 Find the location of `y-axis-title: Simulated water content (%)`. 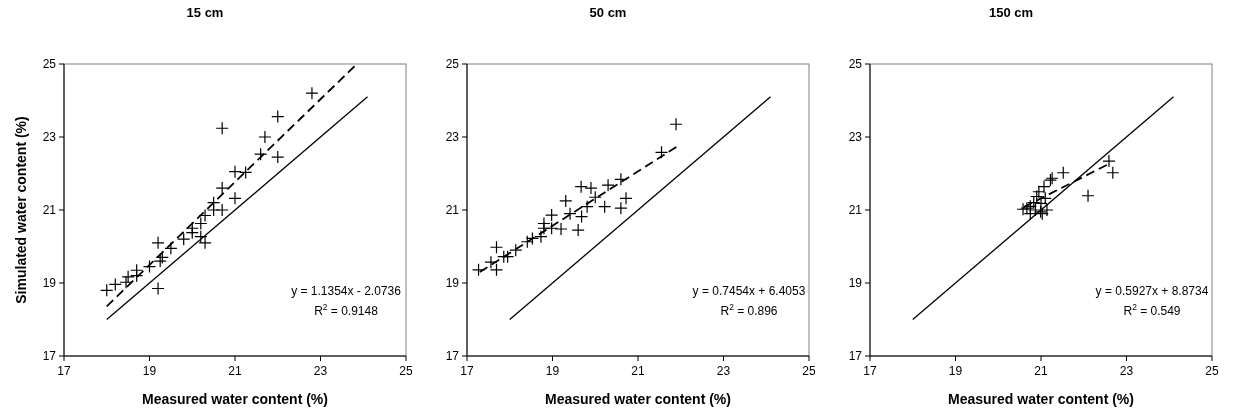

y-axis-title: Simulated water content (%) is located at coordinates (21, 210).